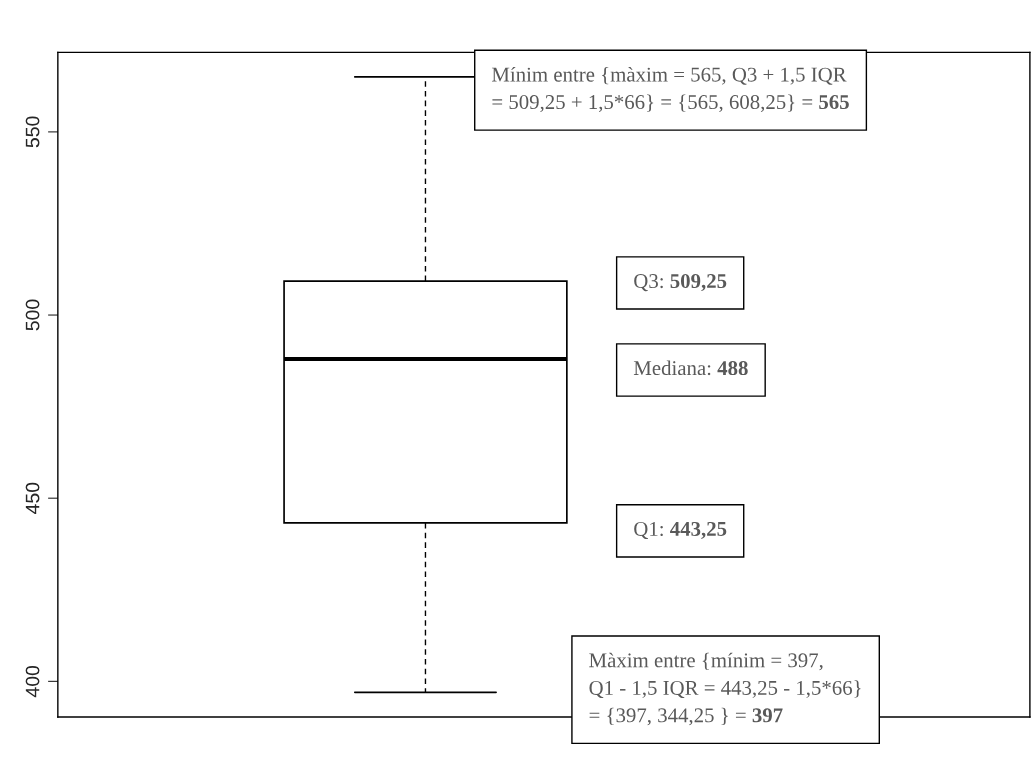  Describe the element at coordinates (725, 689) in the screenshot. I see `annotation: Màxim entre {mínim = 397, Q1 - 1,5 IQR = 443,25 - 1,5*66} = {397, 344,25 } = 397` at that location.